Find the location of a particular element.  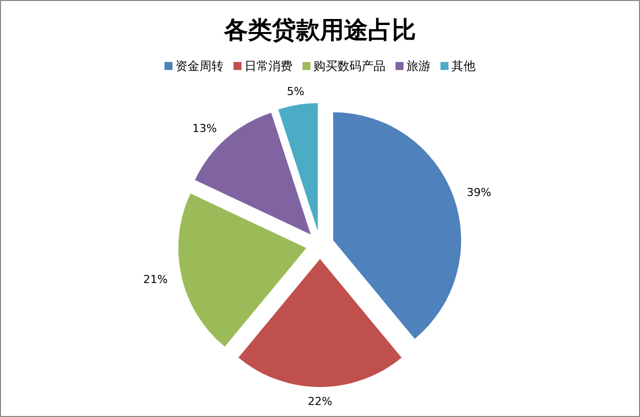

data-label: 5% is located at coordinates (295, 91).